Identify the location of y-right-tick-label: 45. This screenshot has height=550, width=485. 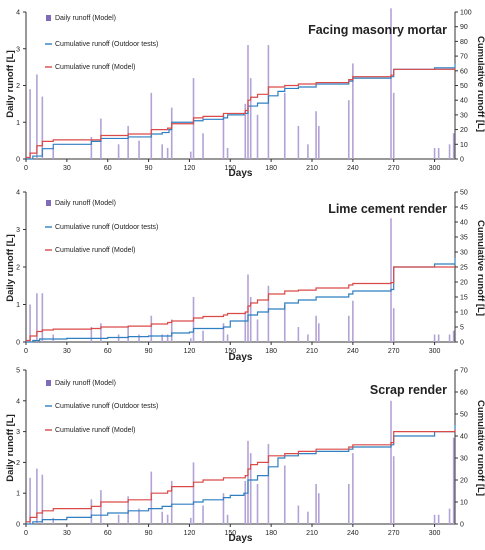
(464, 208).